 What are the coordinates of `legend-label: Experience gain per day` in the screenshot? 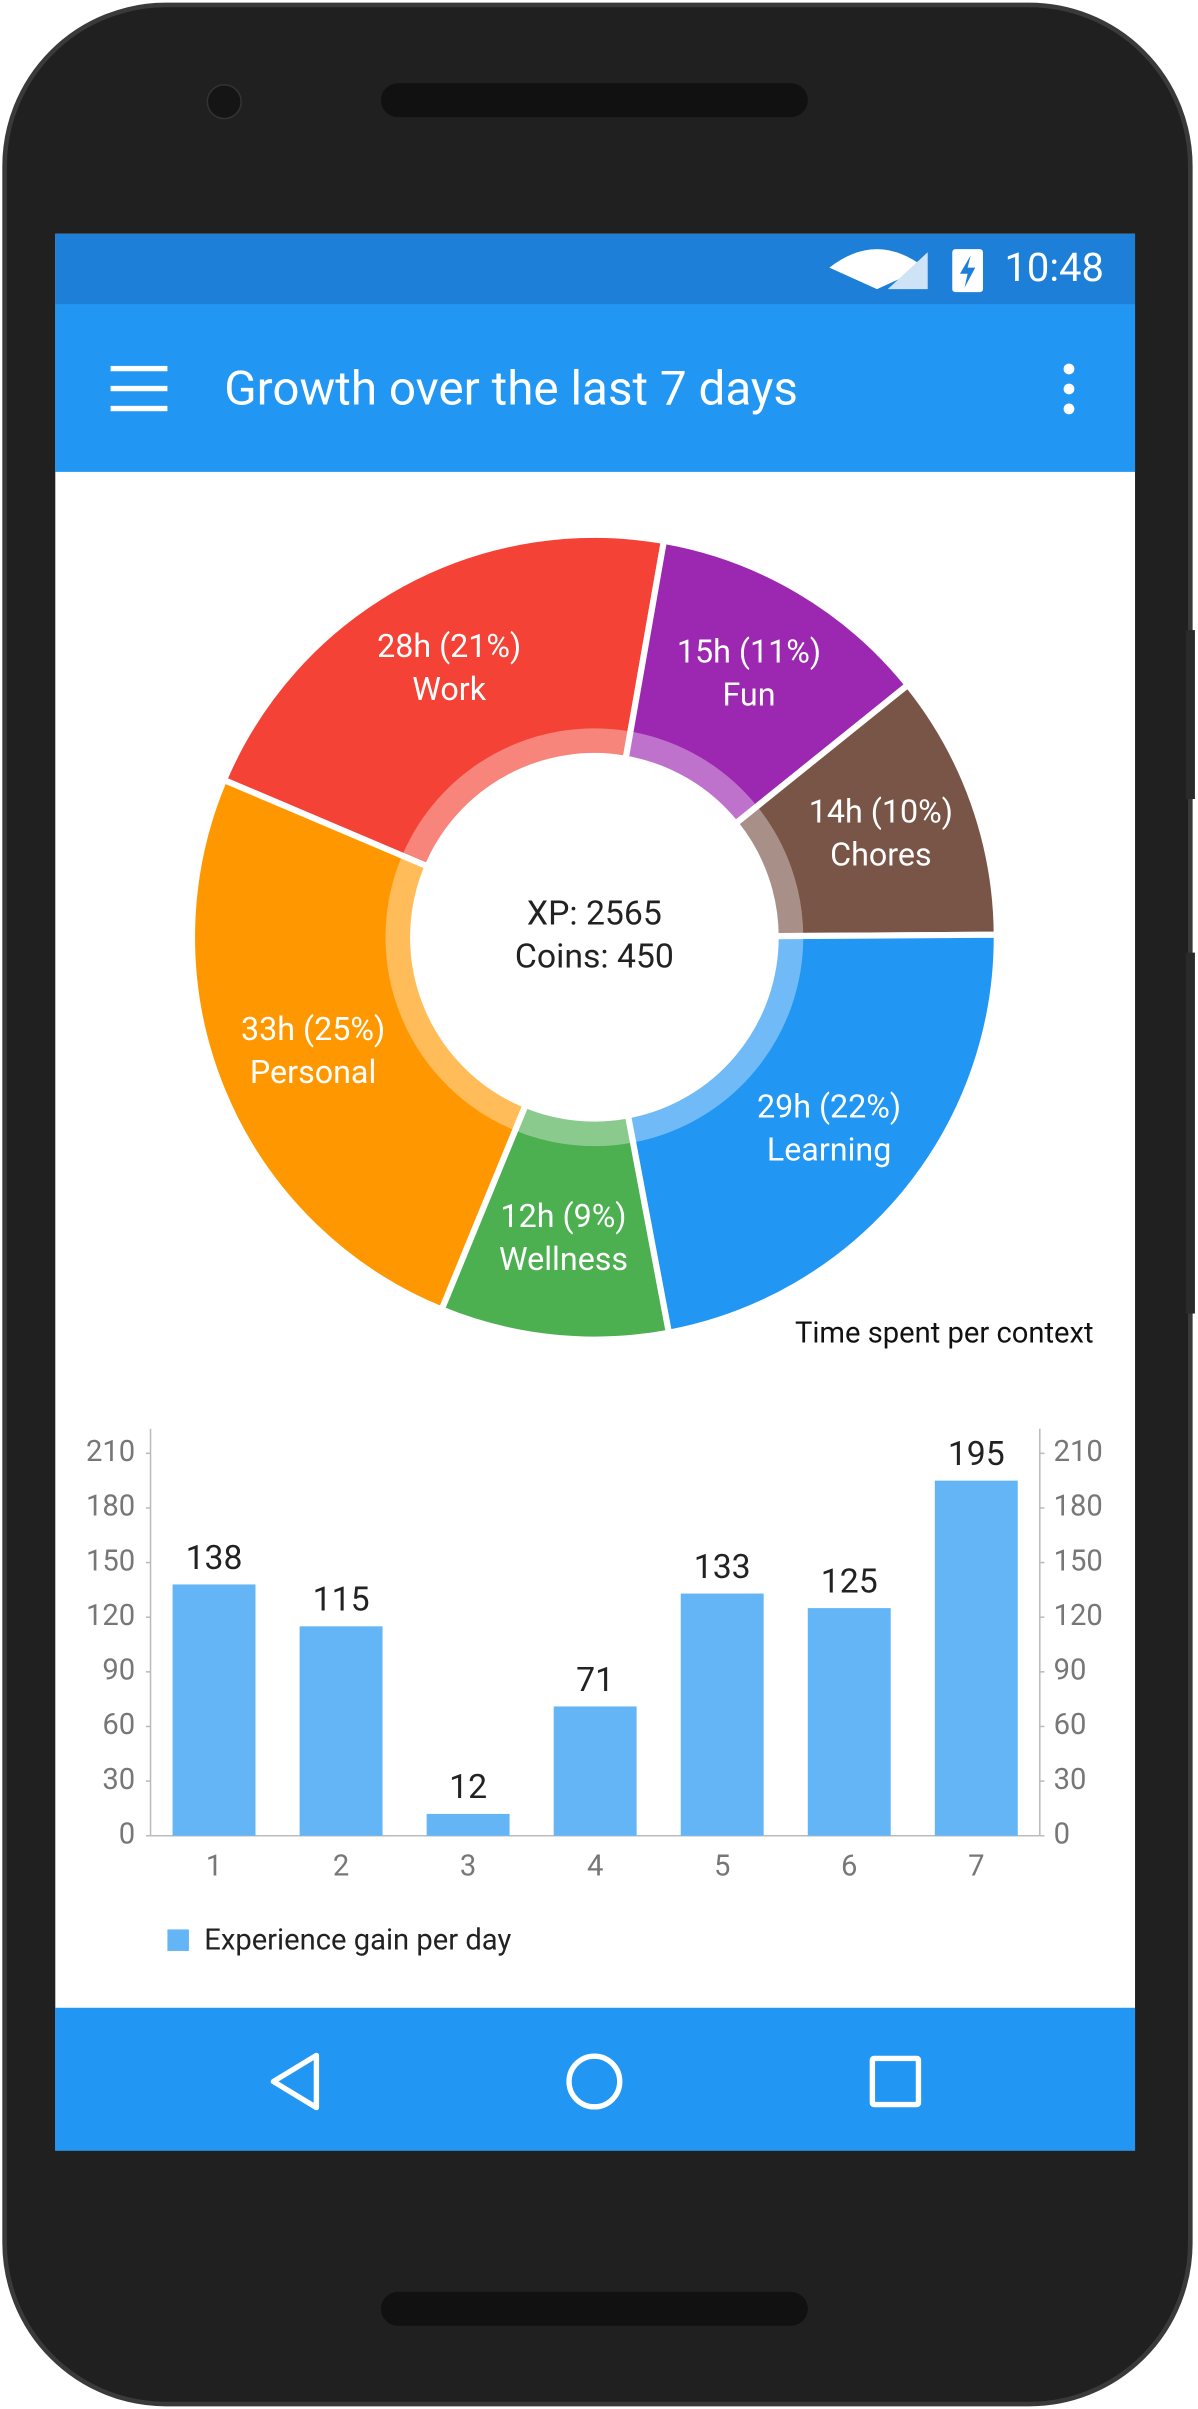 It's located at (357, 1940).